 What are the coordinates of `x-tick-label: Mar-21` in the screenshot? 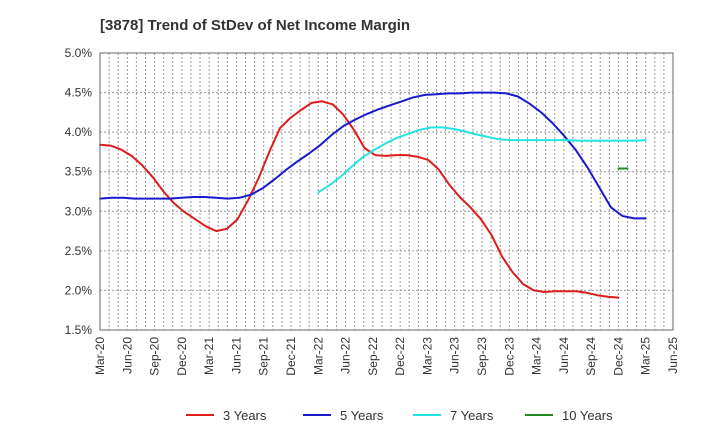 It's located at (209, 356).